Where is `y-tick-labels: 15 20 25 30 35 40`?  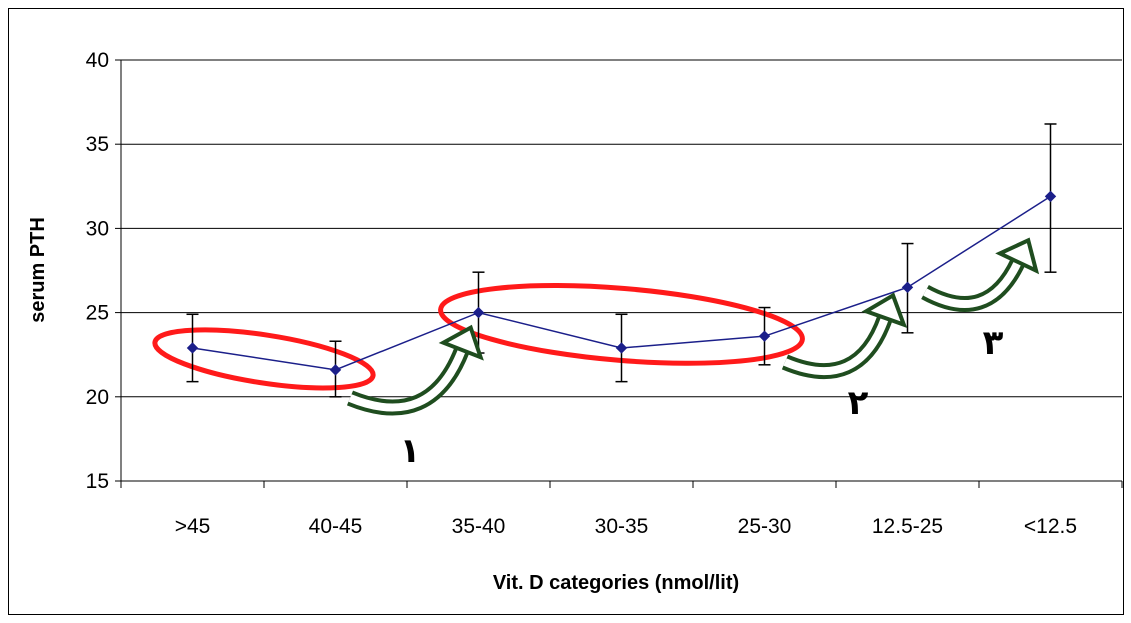
y-tick-labels: 15 20 25 30 35 40 is located at coordinates (97, 271).